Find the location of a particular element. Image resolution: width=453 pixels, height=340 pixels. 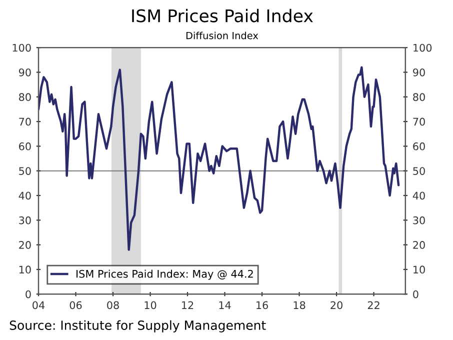

y-tick-label: 100 is located at coordinates (21, 48).